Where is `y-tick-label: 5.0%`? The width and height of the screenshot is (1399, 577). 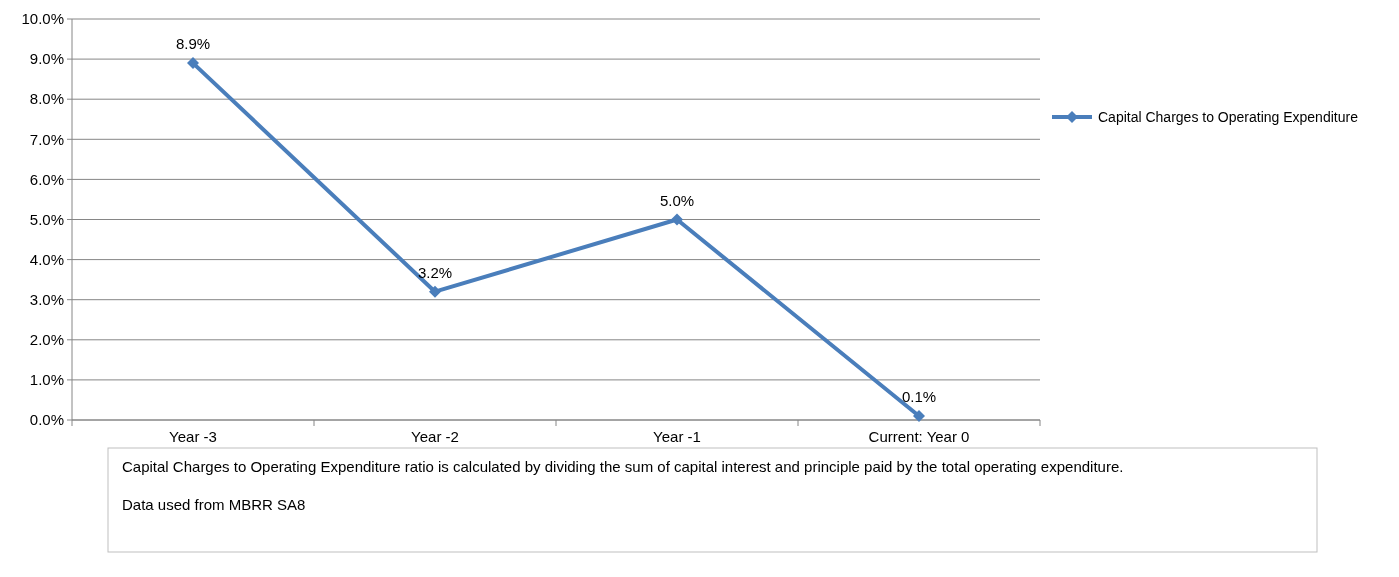
y-tick-label: 5.0% is located at coordinates (46, 219).